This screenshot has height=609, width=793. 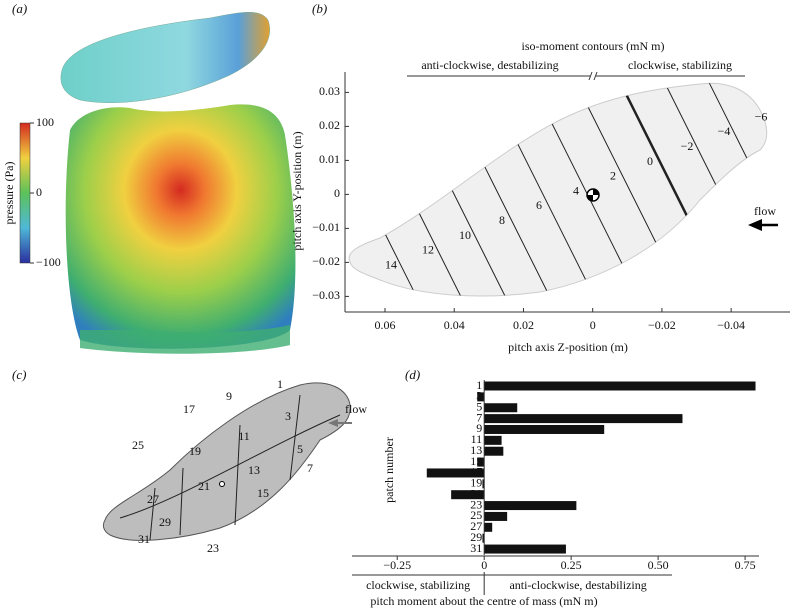 What do you see at coordinates (244, 436) in the screenshot?
I see `patch-label: 11` at bounding box center [244, 436].